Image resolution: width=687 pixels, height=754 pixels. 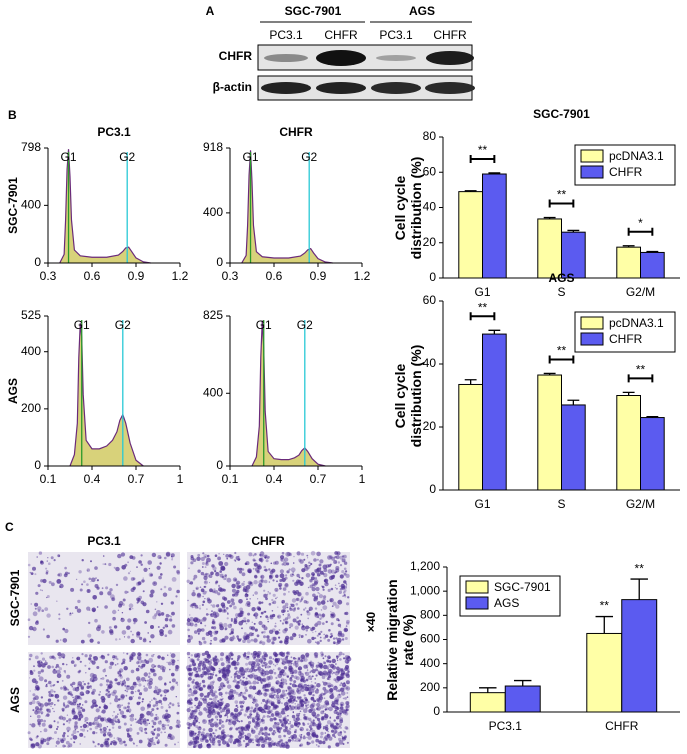 I want to click on bar, so click(x=470, y=437).